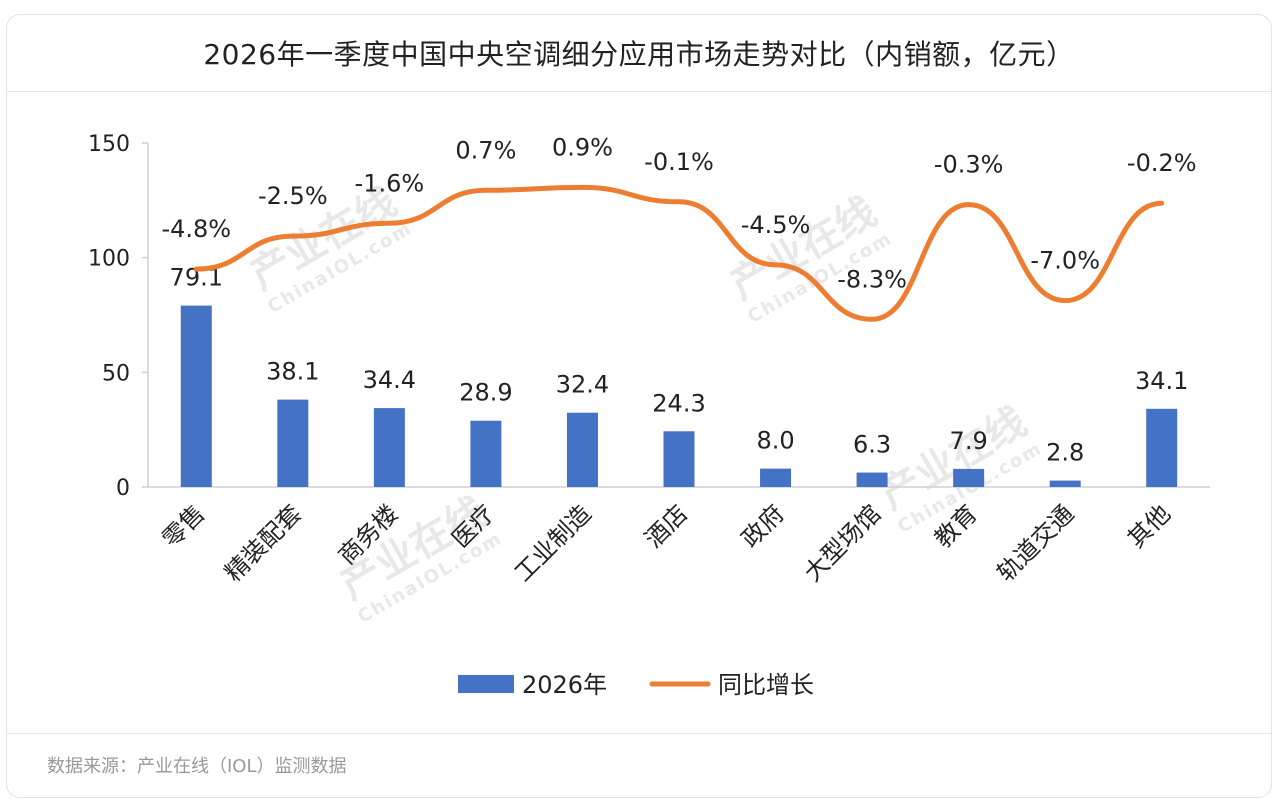 The height and width of the screenshot is (810, 1280). I want to click on growth-value-label: -0.3%, so click(969, 165).